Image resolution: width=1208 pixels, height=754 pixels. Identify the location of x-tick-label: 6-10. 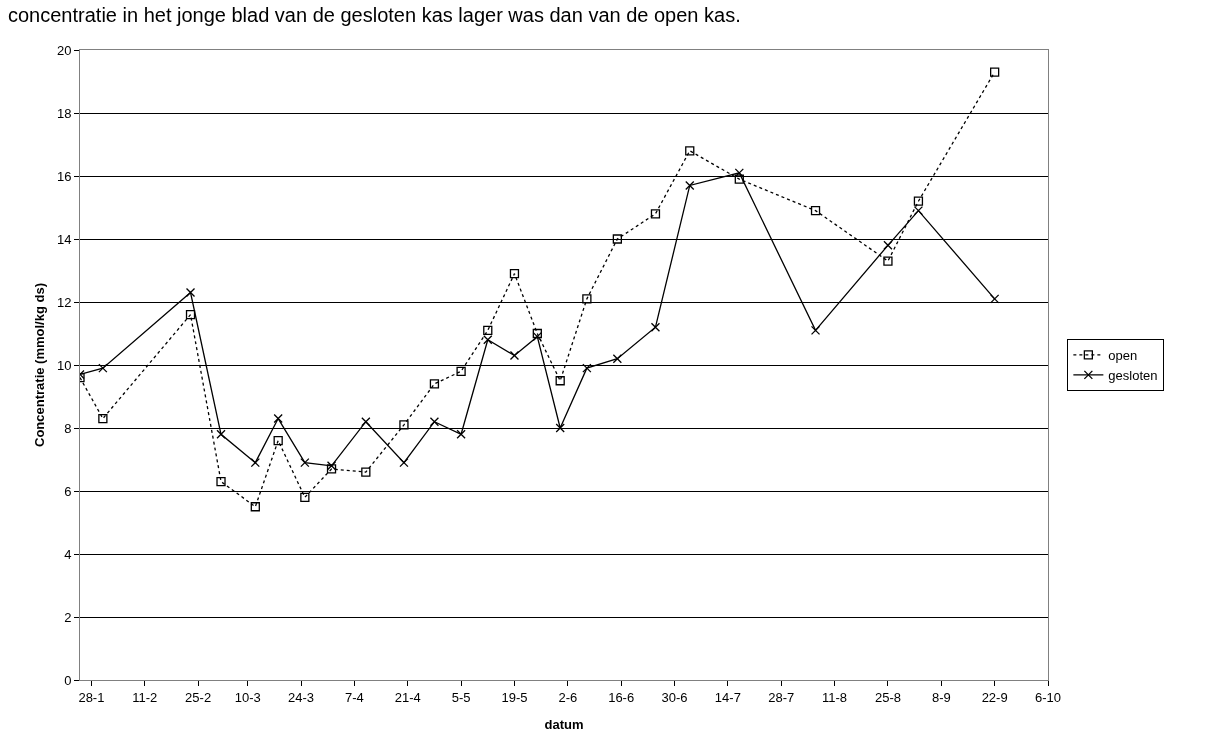
(1048, 697).